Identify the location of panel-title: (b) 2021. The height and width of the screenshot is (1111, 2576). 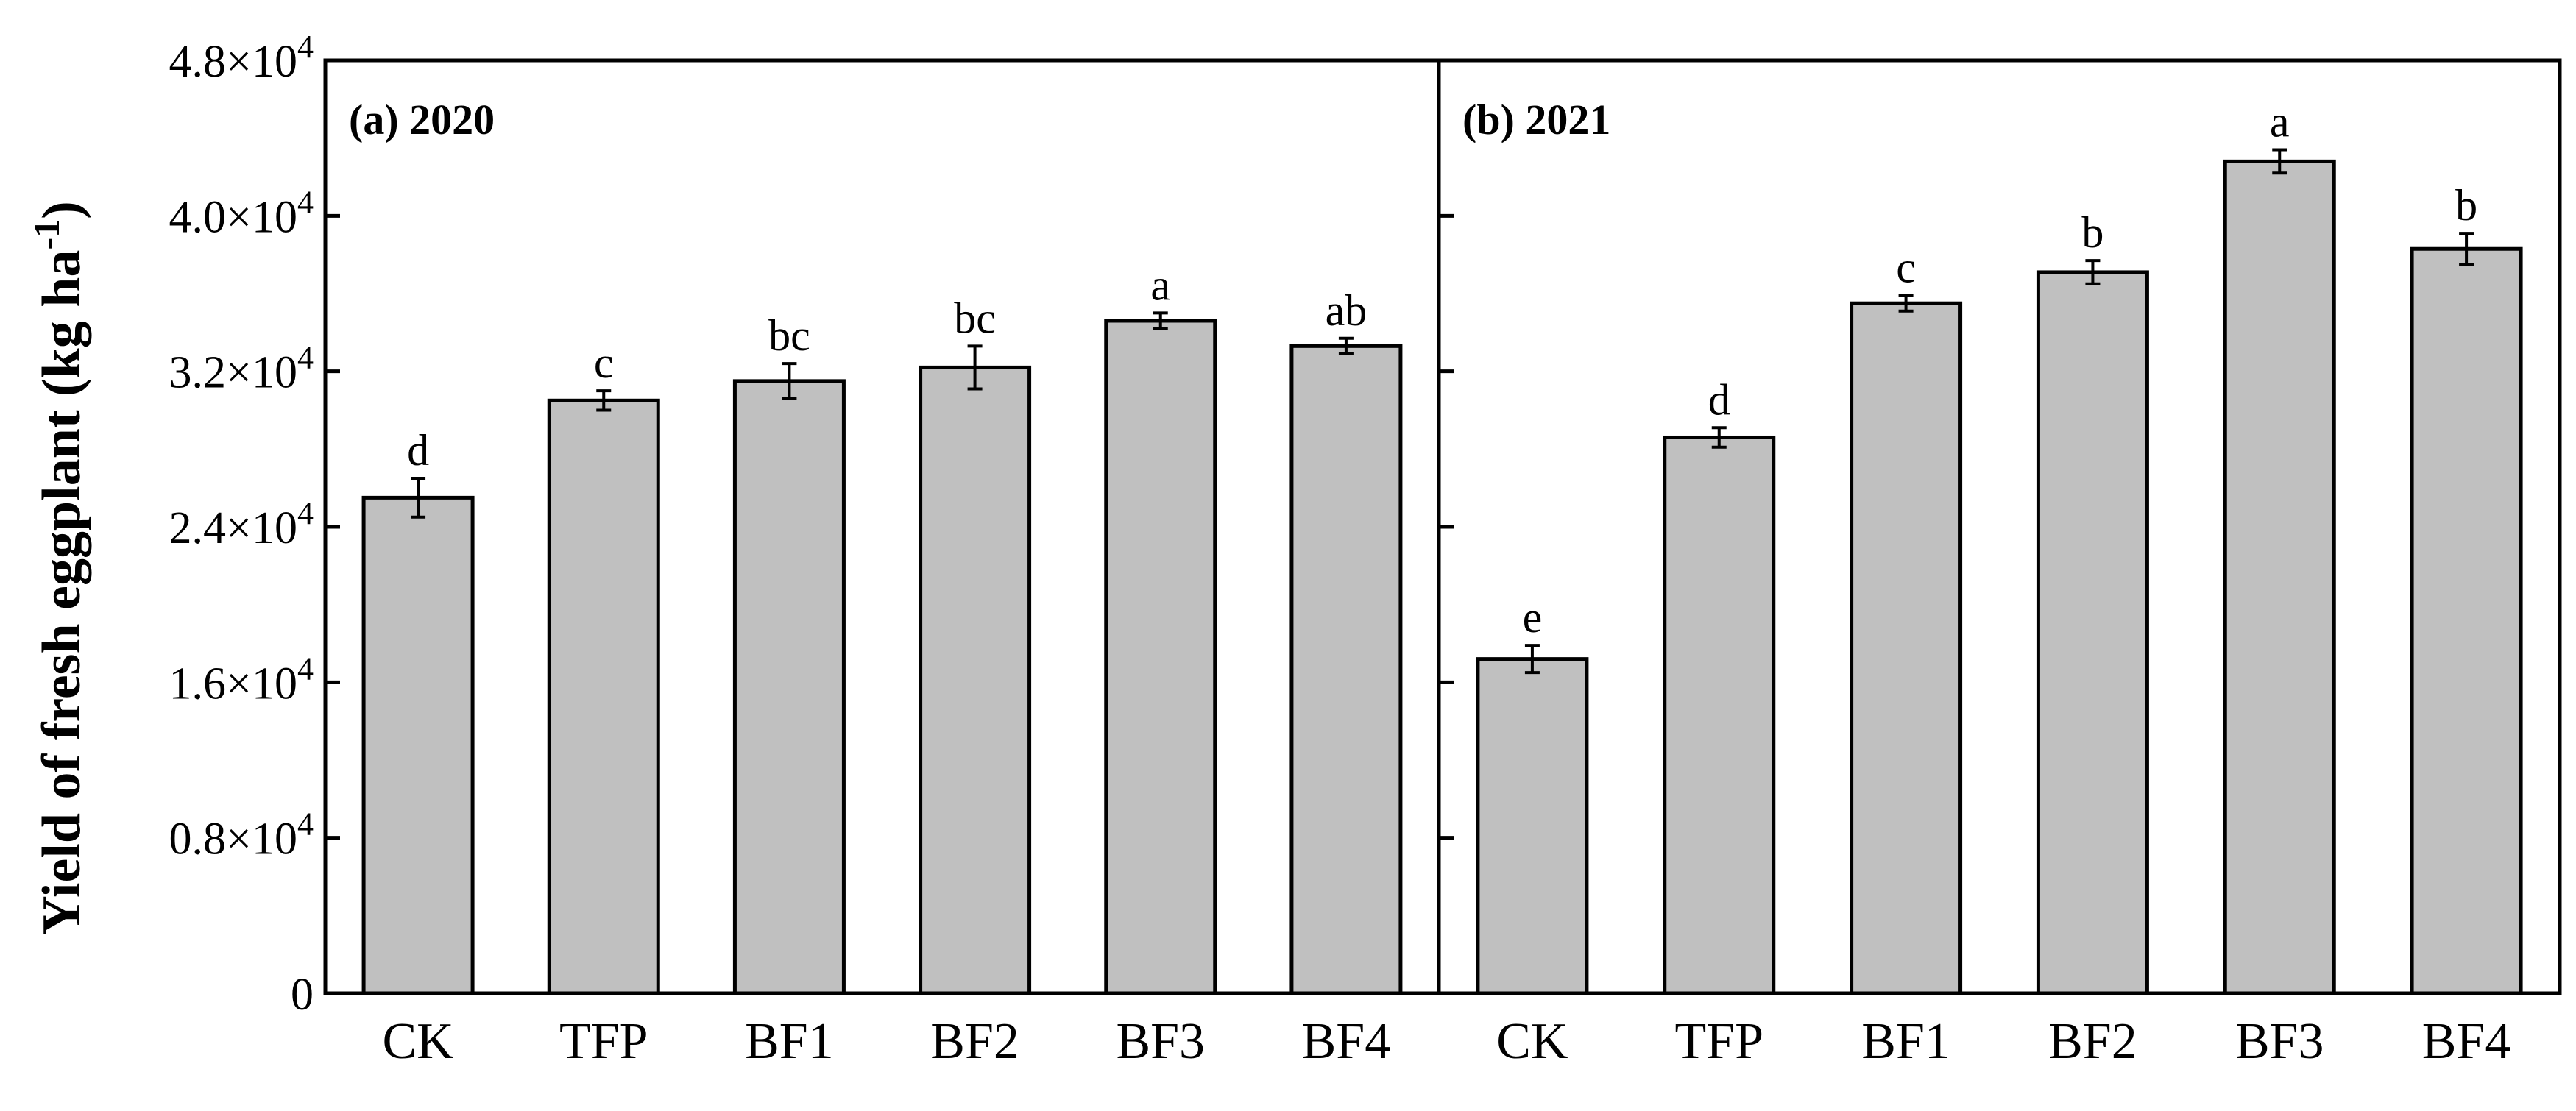
(1536, 120).